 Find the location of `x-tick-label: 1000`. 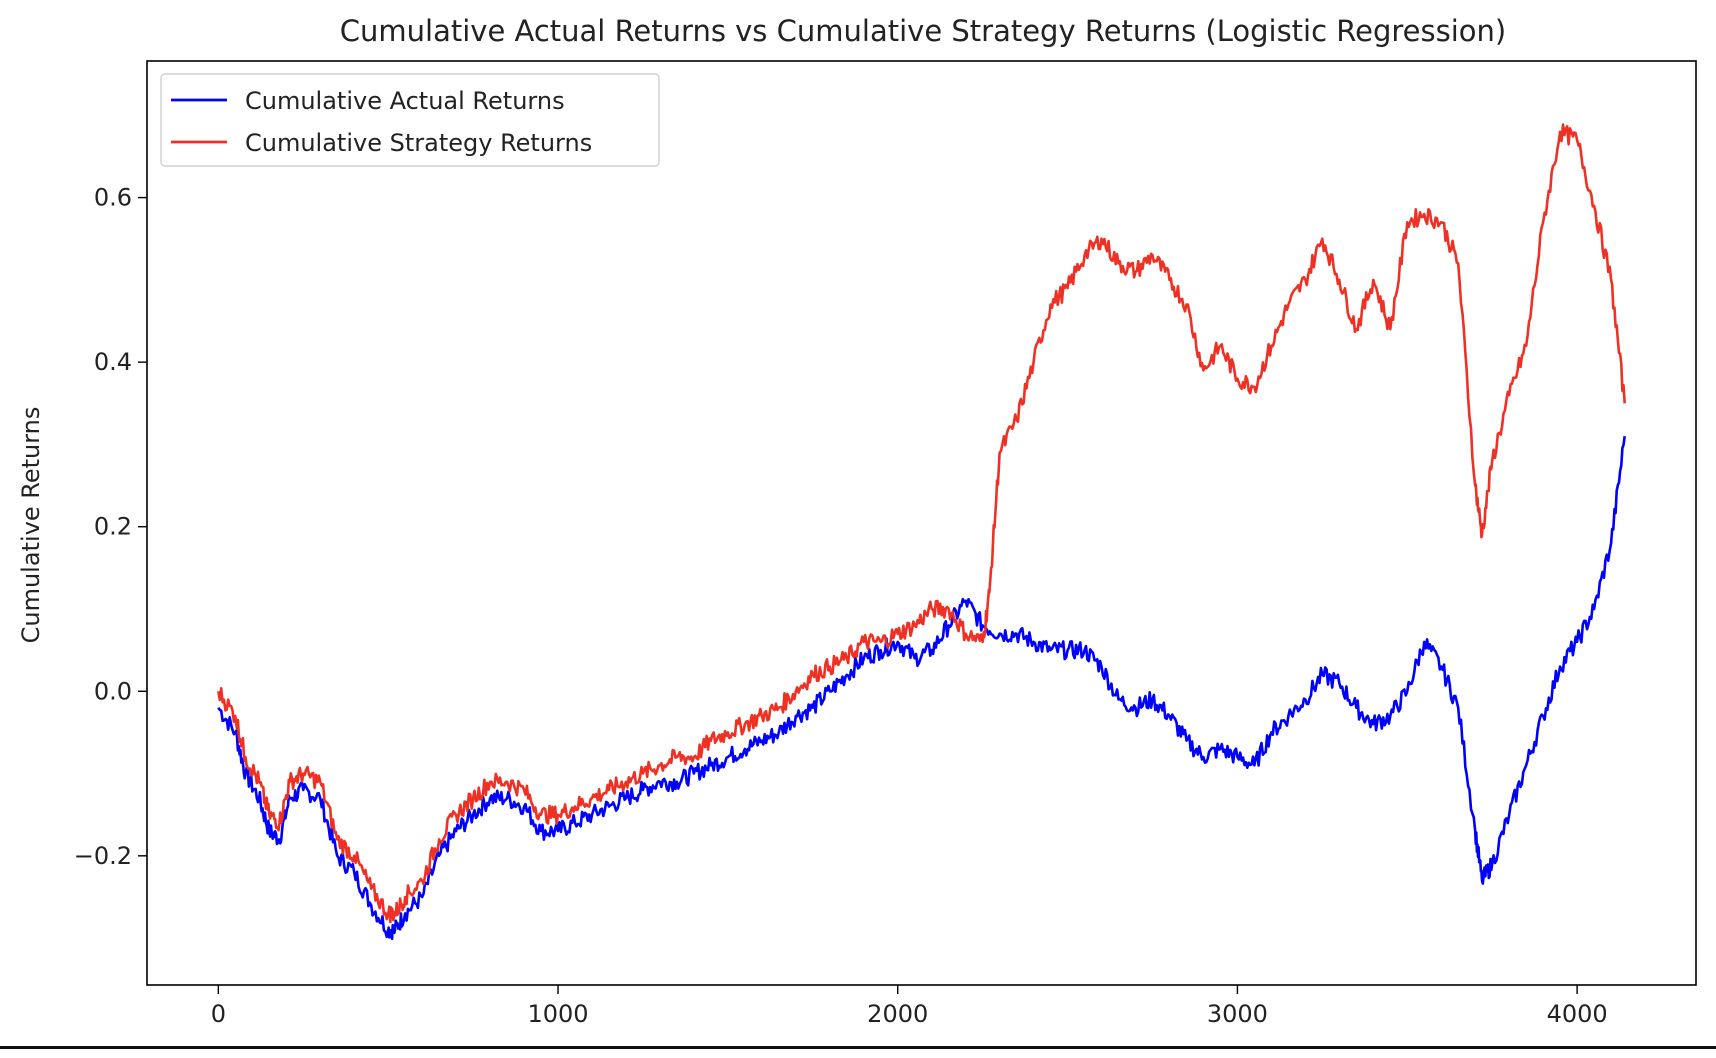

x-tick-label: 1000 is located at coordinates (557, 1014).